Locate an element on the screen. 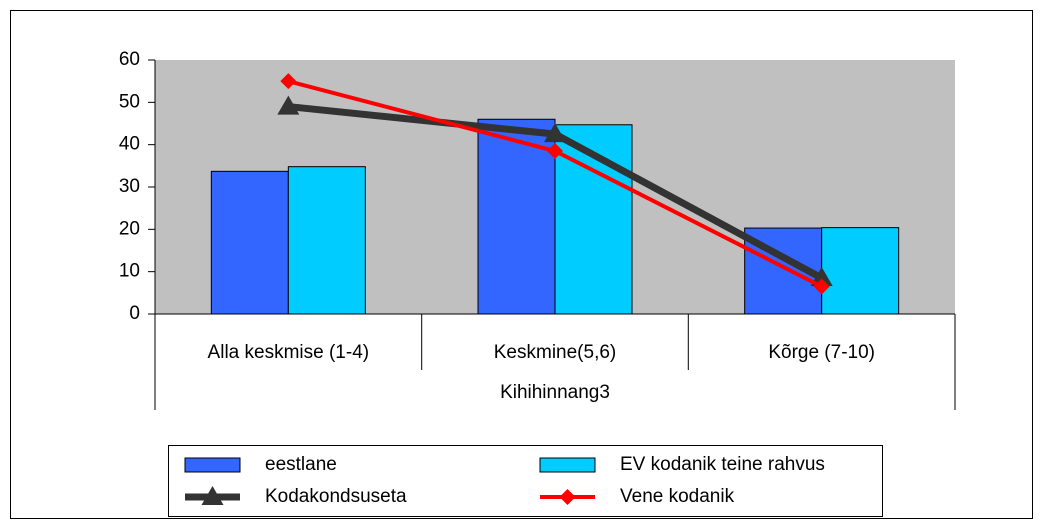 The height and width of the screenshot is (529, 1043). y-tick-label: 0 is located at coordinates (134, 313).